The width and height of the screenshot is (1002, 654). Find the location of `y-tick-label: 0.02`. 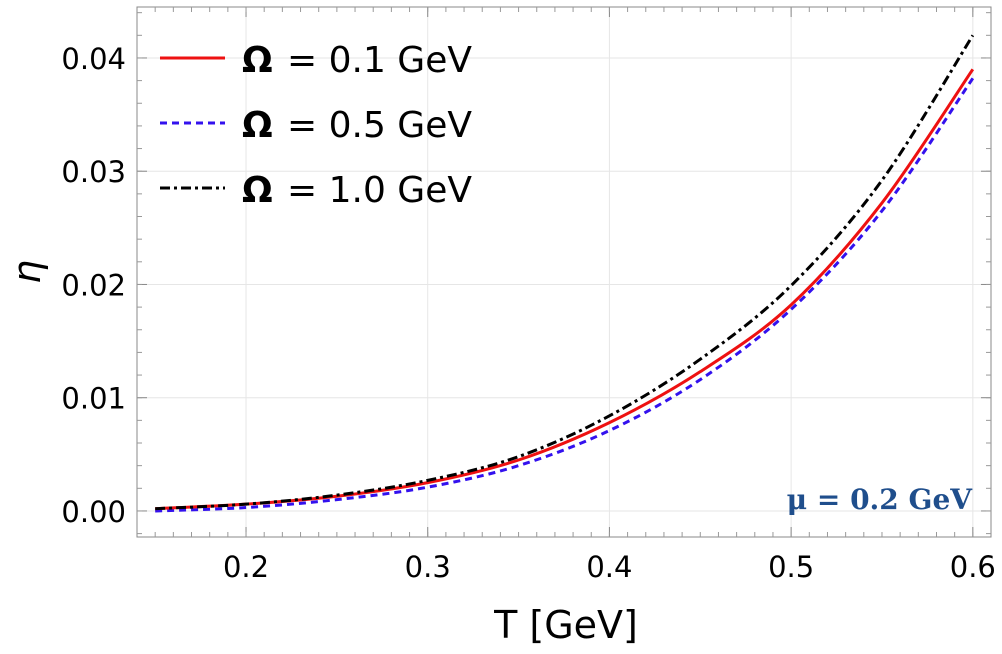

y-tick-label: 0.02 is located at coordinates (93, 285).